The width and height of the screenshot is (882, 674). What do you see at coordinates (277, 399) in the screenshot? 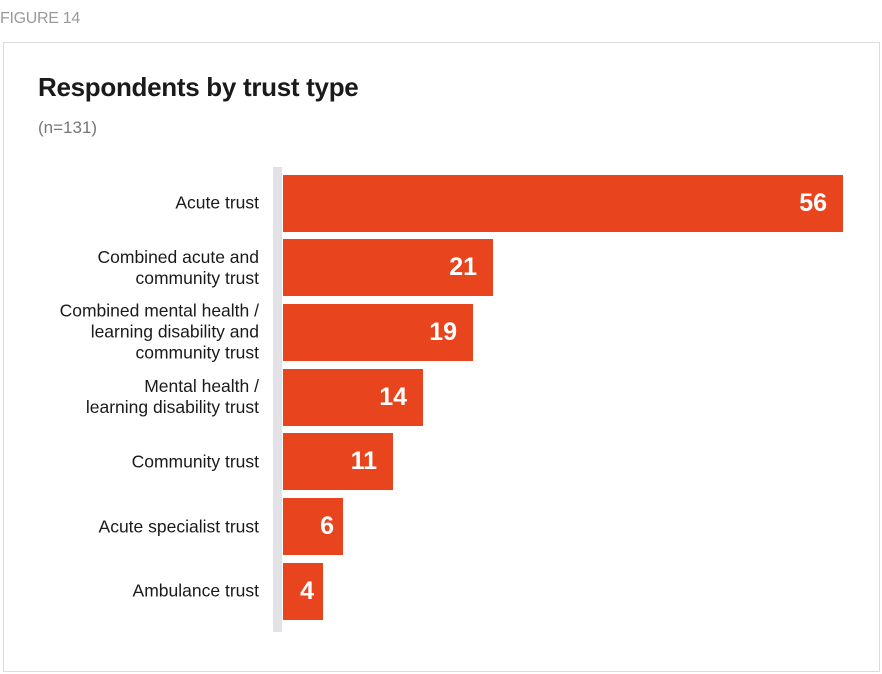
I see `category-axis-line` at bounding box center [277, 399].